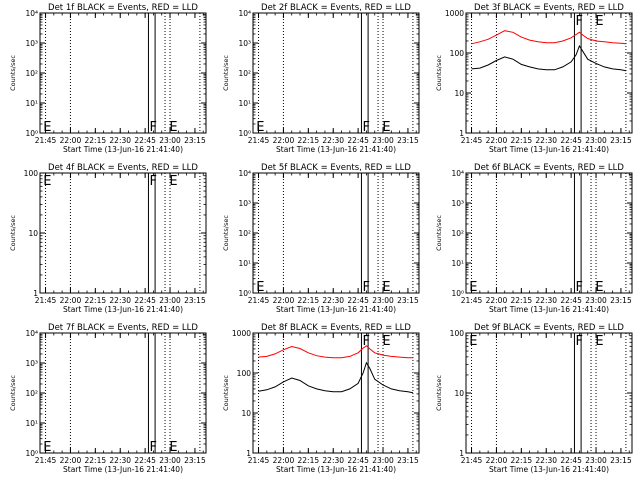  What do you see at coordinates (123, 8) in the screenshot?
I see `panel-title: Det 1f BLACK = Events, RED = LLD` at bounding box center [123, 8].